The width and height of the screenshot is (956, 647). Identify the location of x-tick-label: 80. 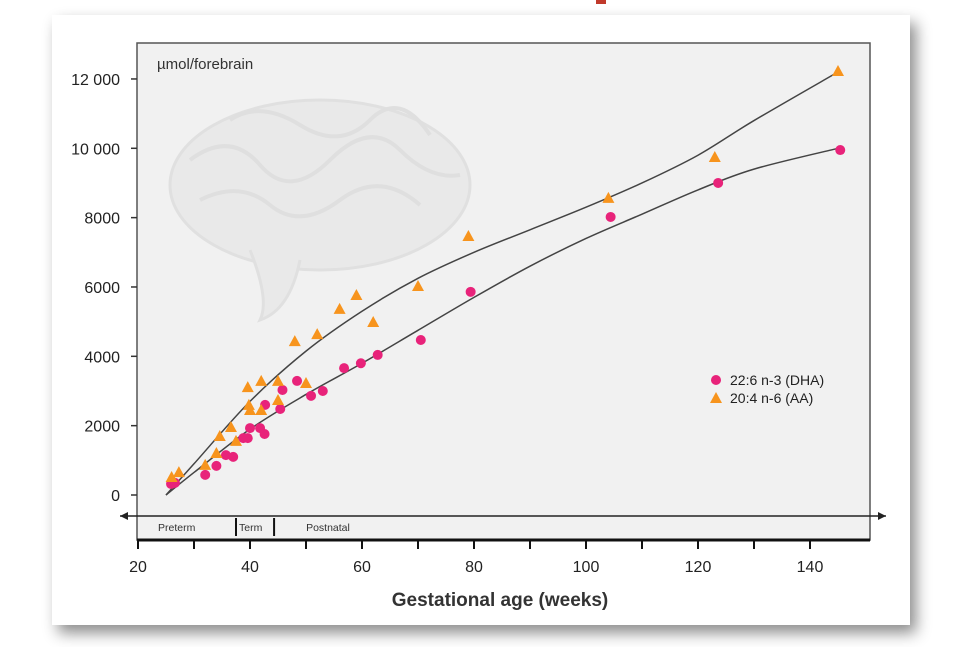
(474, 567).